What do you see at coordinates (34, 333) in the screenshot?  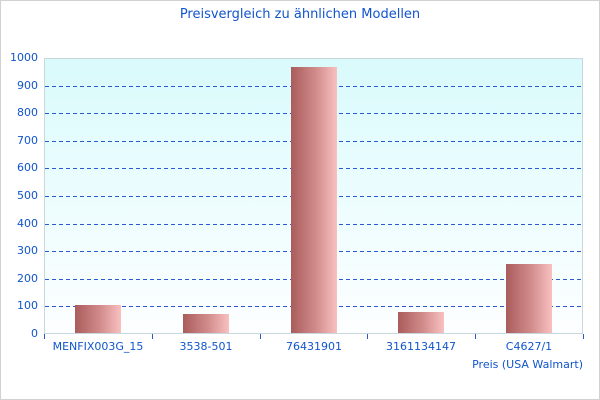 I see `y-tick-label-0: 0` at bounding box center [34, 333].